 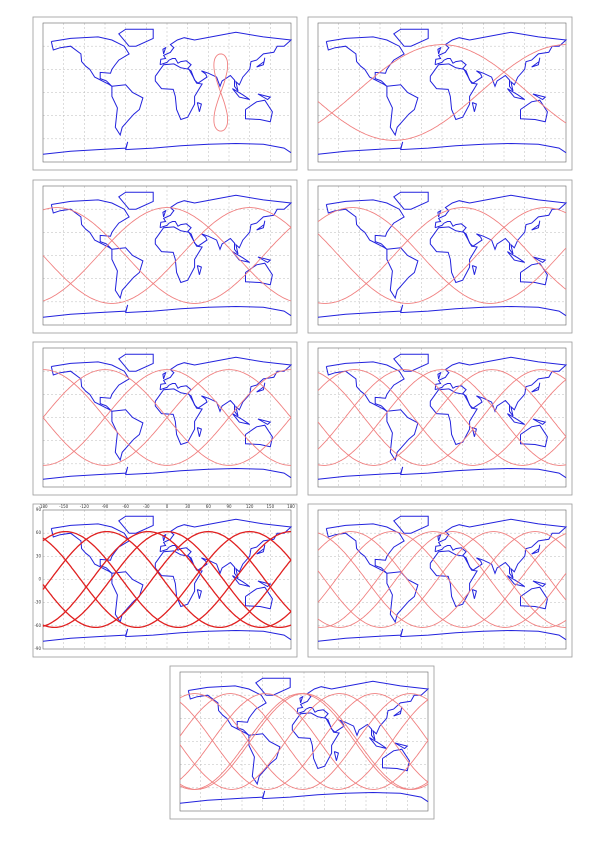 What do you see at coordinates (209, 506) in the screenshot?
I see `x-tick-label: 60` at bounding box center [209, 506].